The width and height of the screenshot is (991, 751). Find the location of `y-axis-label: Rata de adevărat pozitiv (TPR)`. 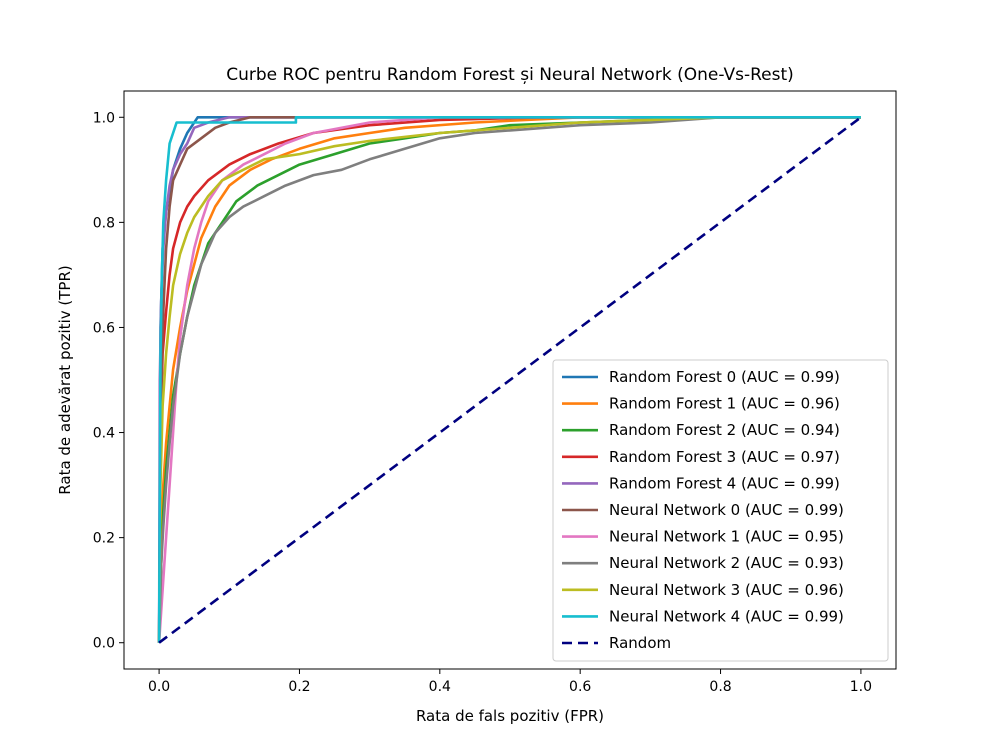

y-axis-label: Rata de adevărat pozitiv (TPR) is located at coordinates (65, 379).